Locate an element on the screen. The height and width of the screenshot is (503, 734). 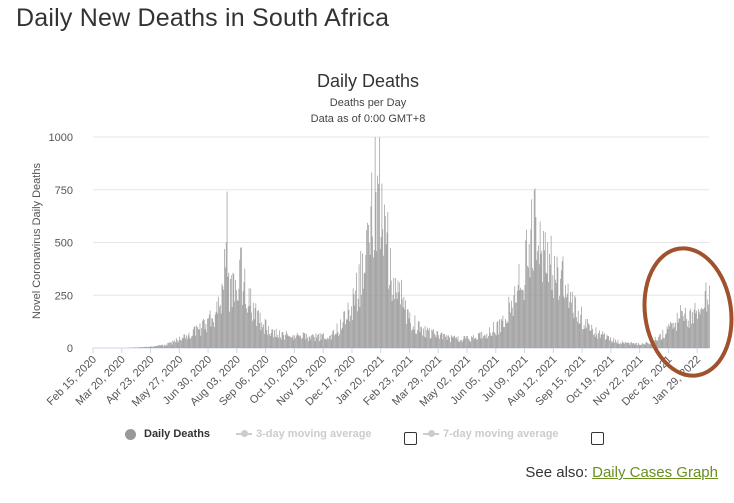
y-tick-label: 0 is located at coordinates (70, 349).